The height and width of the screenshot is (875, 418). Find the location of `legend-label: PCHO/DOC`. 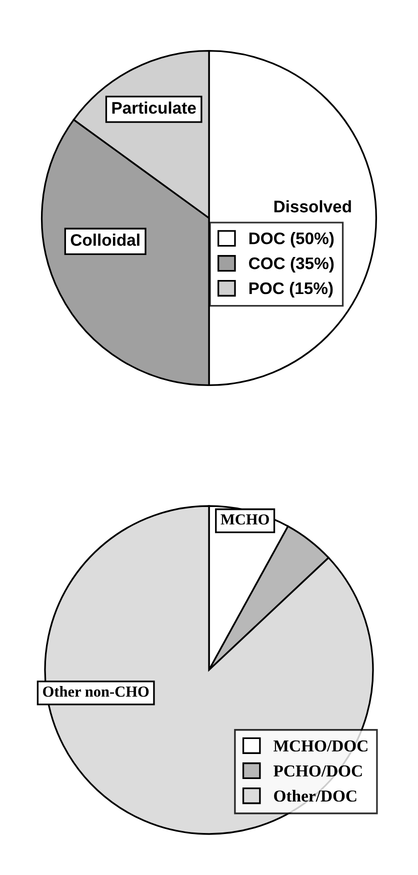

legend-label: PCHO/DOC is located at coordinates (318, 771).